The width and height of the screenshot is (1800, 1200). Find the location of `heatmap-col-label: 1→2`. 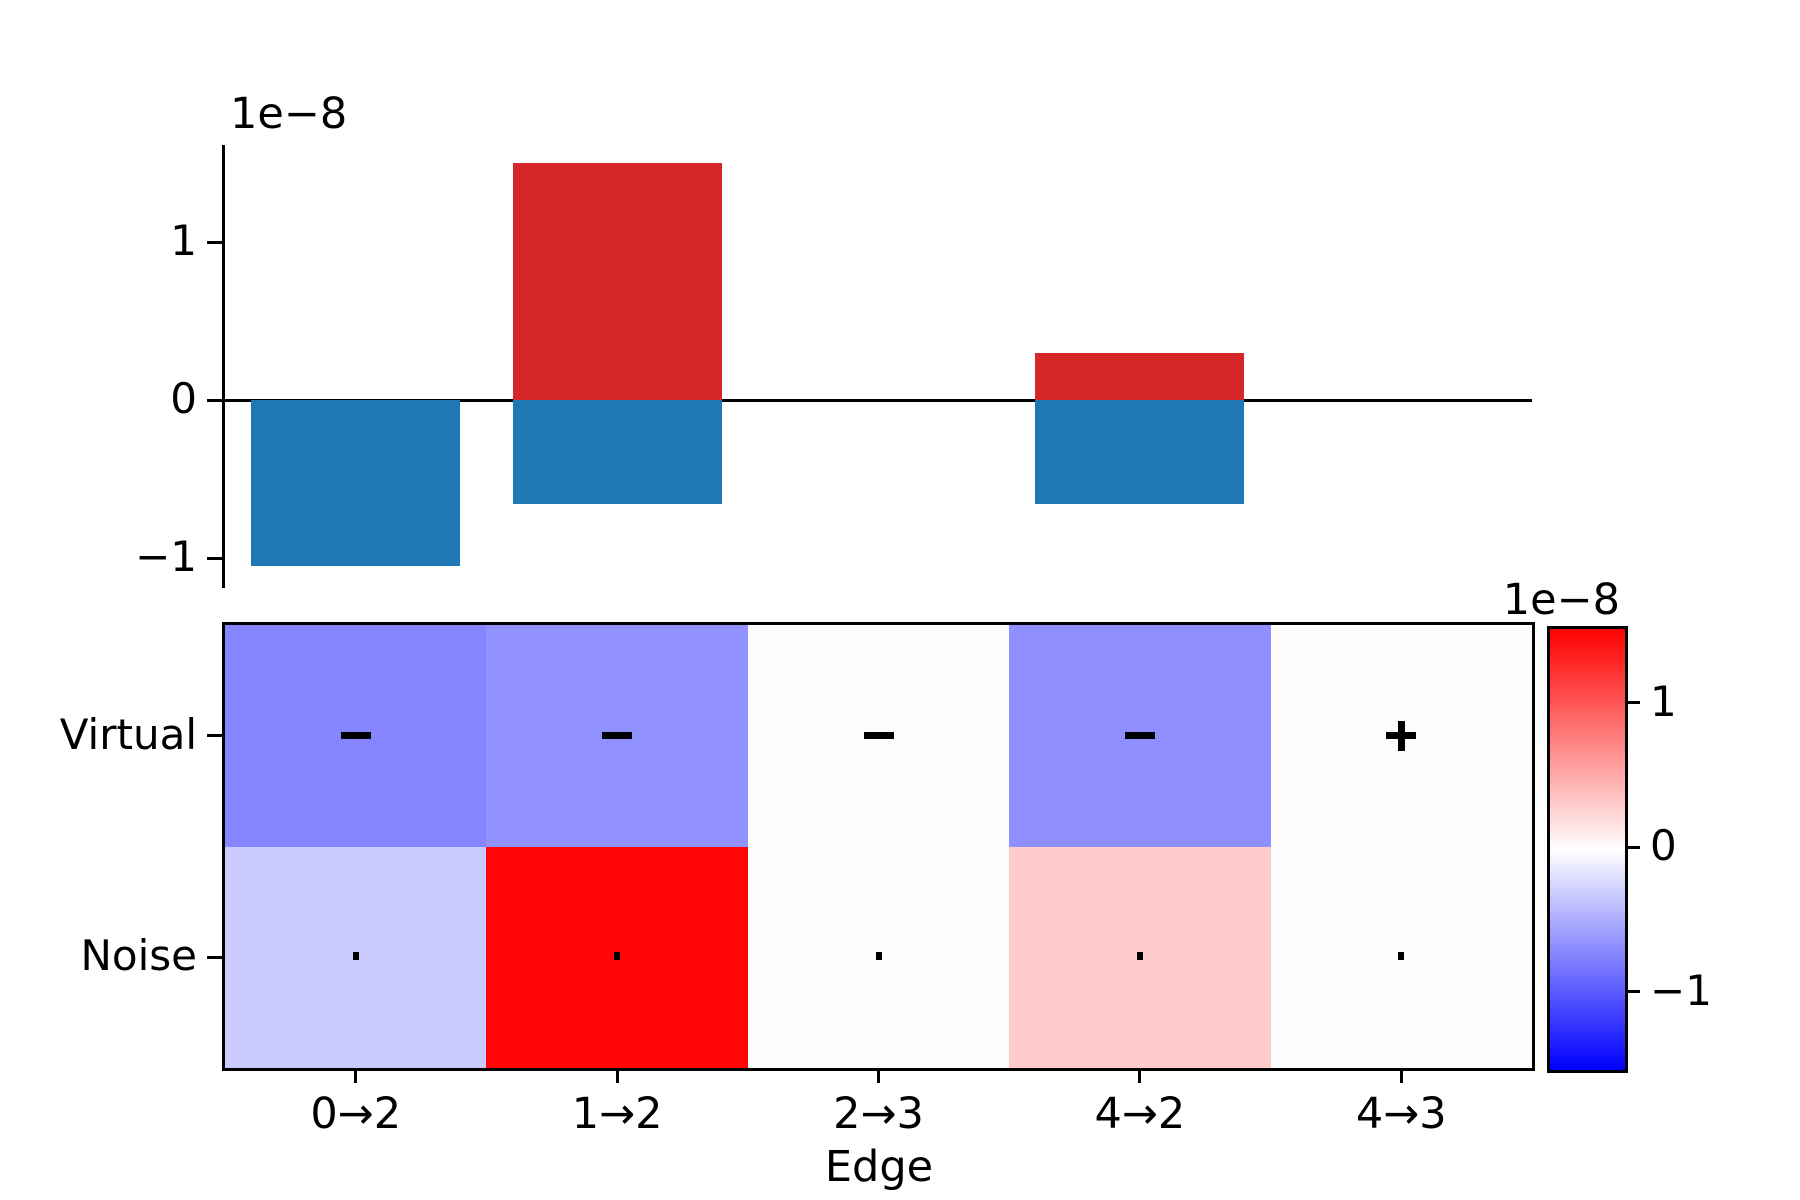

heatmap-col-label: 1→2 is located at coordinates (617, 1114).